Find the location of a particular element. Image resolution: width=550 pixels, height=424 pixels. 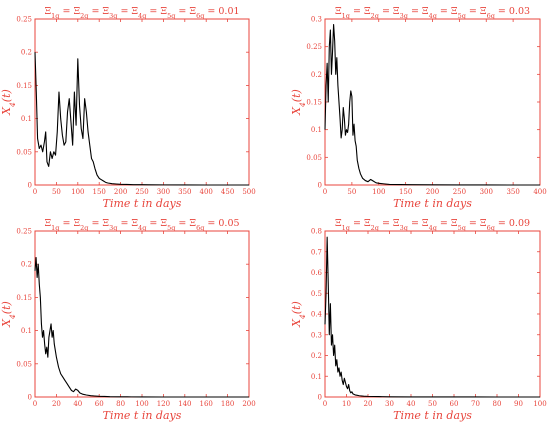

y-tick-label: 0.7 is located at coordinates (316, 252).